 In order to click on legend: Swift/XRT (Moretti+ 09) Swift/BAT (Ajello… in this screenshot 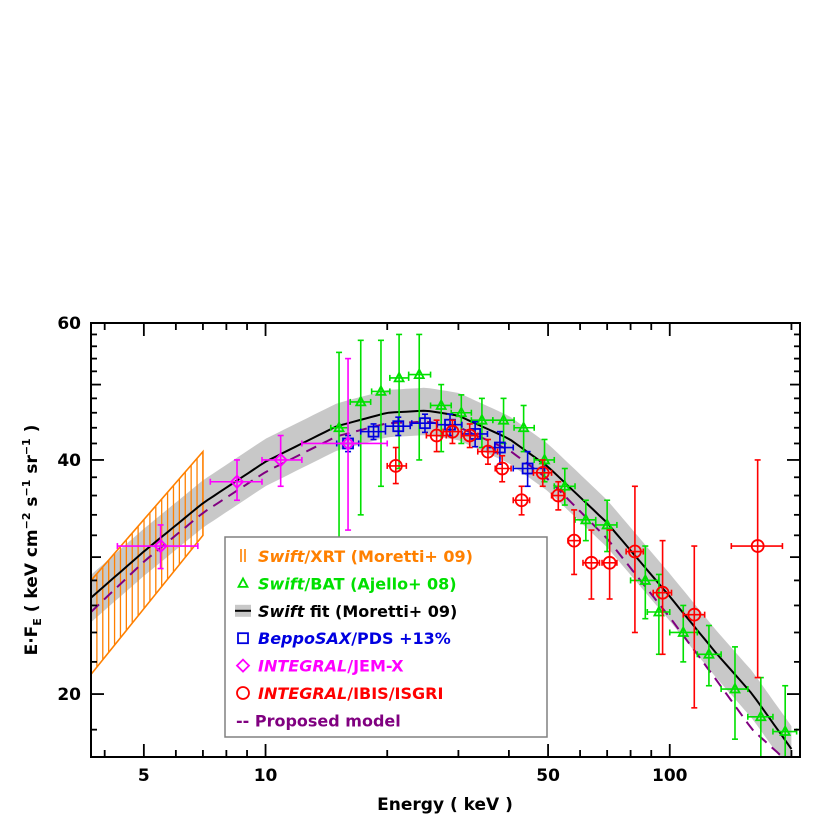, I will do `click(386, 637)`.